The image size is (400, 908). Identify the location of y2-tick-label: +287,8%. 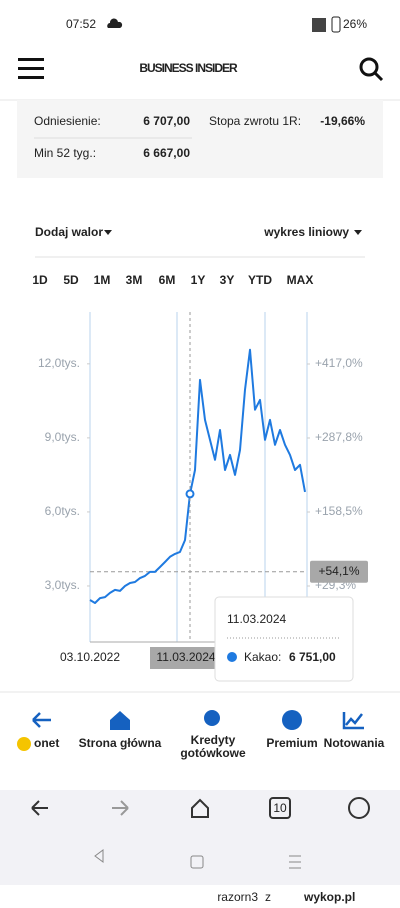
(339, 437).